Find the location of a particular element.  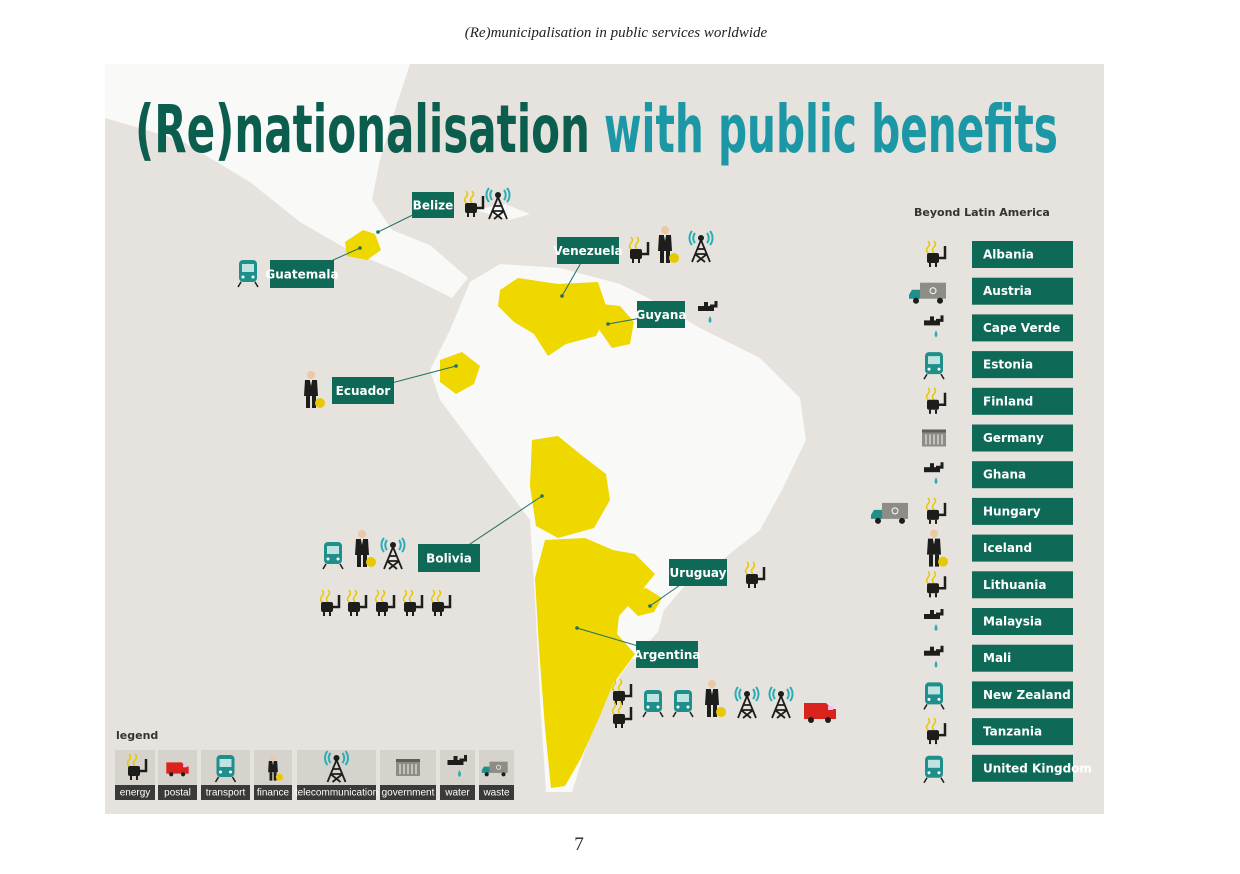

country-list-label: Cape Verde is located at coordinates (1021, 328).